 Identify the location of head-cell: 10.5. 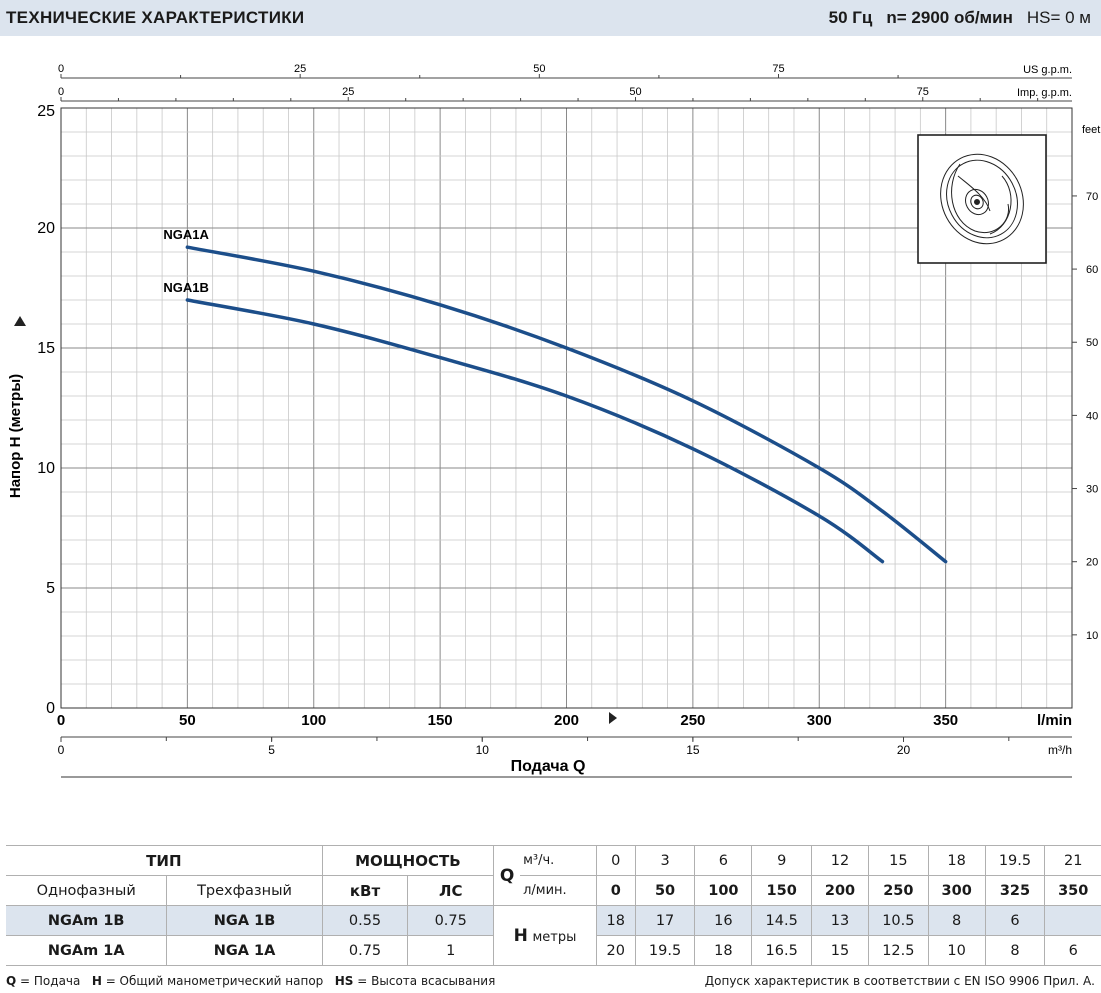
(898, 920).